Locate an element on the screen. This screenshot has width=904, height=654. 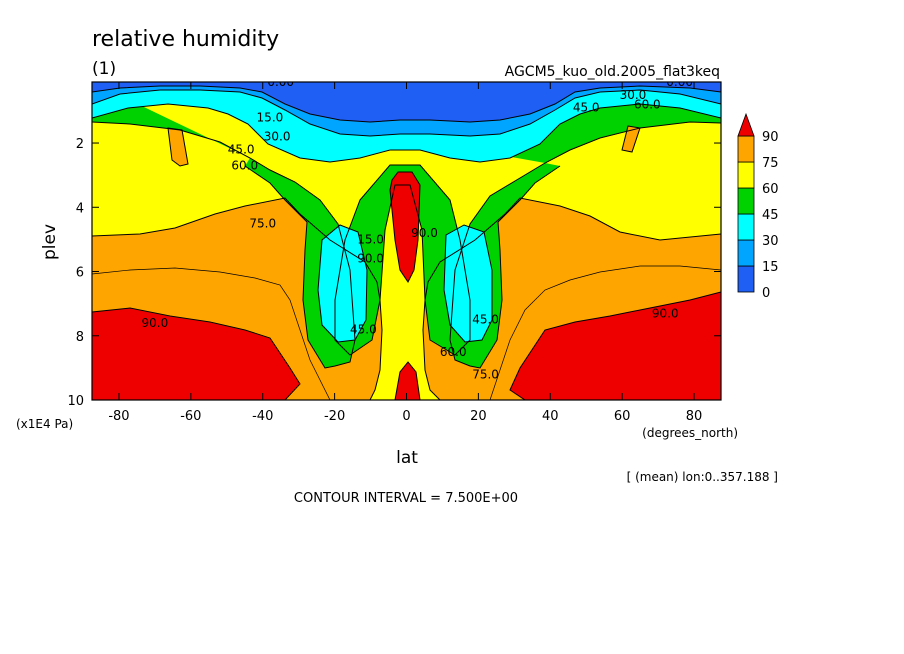
x-tick-label: -20 is located at coordinates (334, 416).